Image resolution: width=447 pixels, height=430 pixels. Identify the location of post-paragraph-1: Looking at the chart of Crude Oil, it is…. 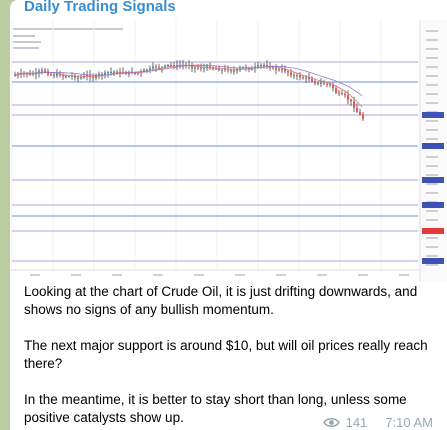
(221, 300).